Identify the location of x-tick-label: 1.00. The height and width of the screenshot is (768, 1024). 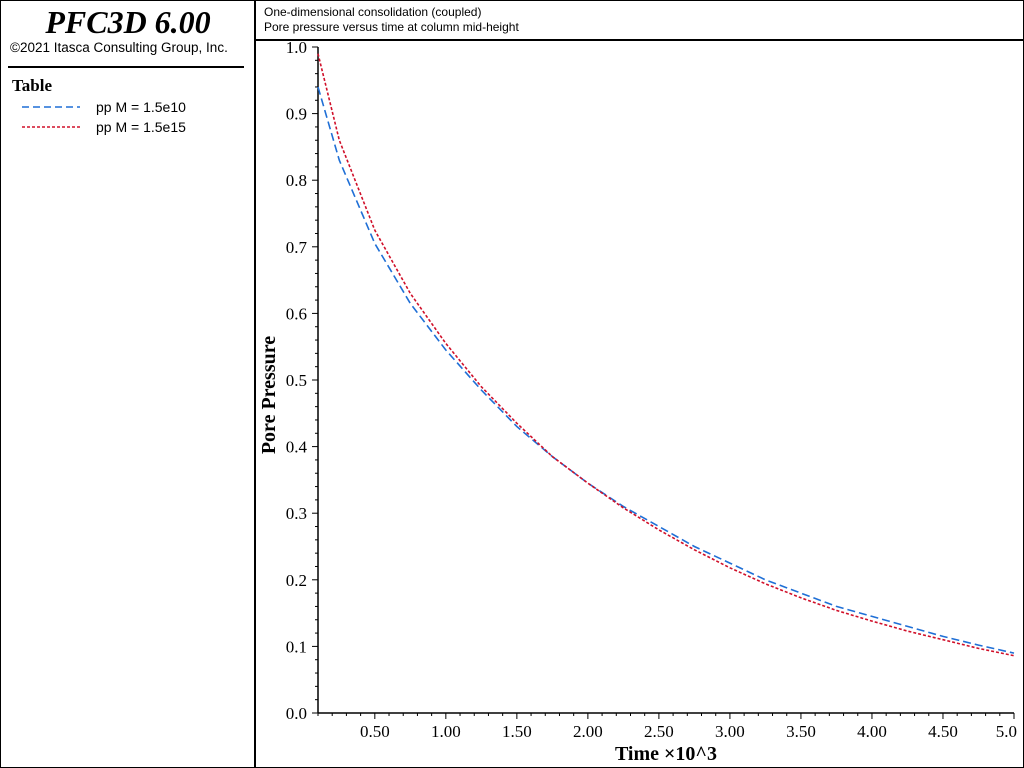
(446, 731).